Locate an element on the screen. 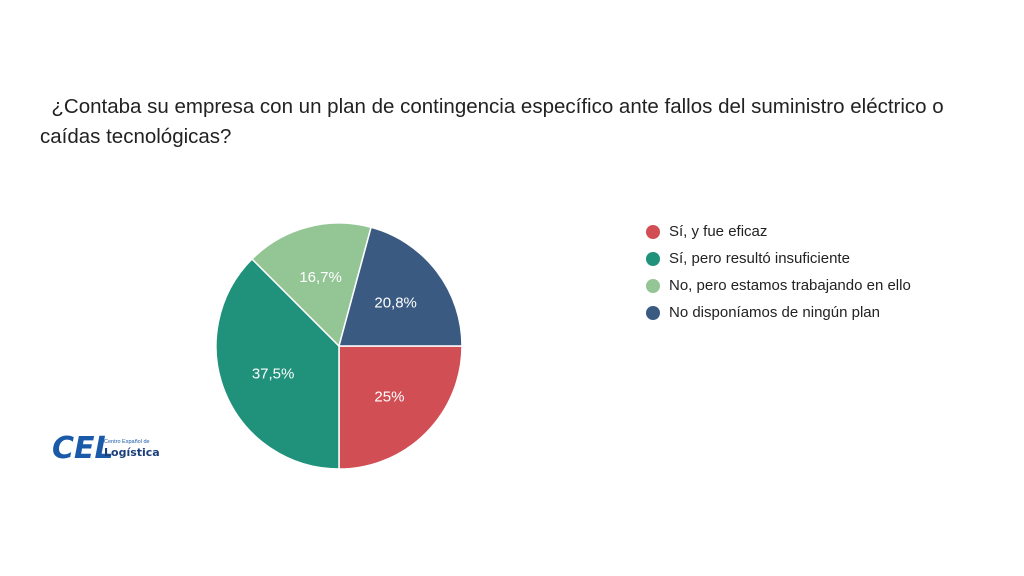 This screenshot has height=576, width=1024. legend-label: Sí, pero resultó insuficiente is located at coordinates (759, 258).